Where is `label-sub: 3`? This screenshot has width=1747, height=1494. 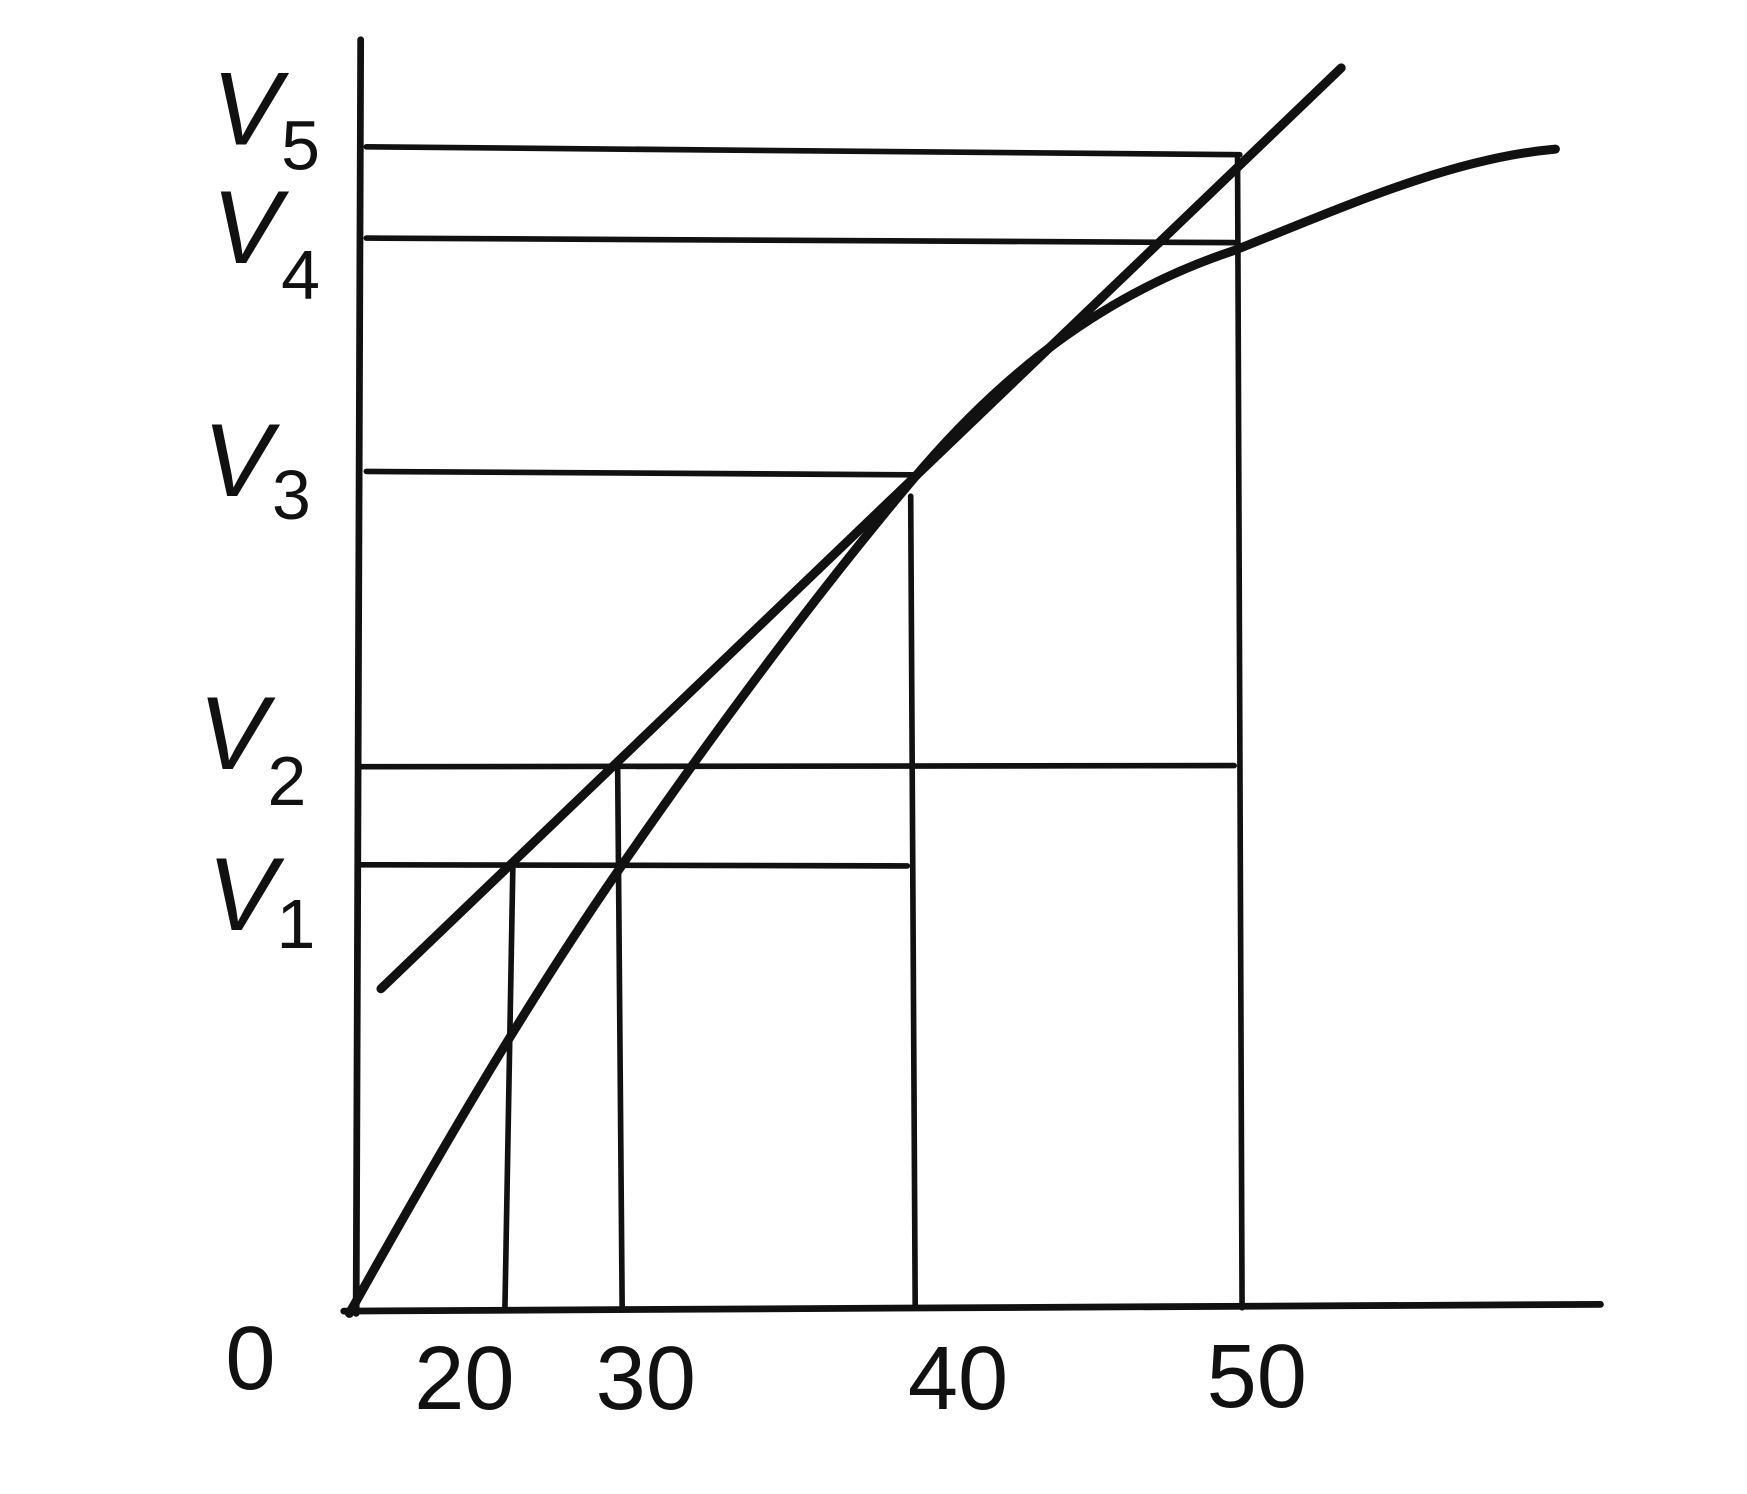 label-sub: 3 is located at coordinates (291, 495).